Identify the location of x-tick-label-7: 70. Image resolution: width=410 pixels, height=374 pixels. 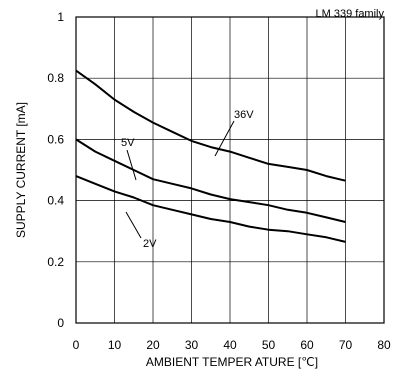
(346, 345).